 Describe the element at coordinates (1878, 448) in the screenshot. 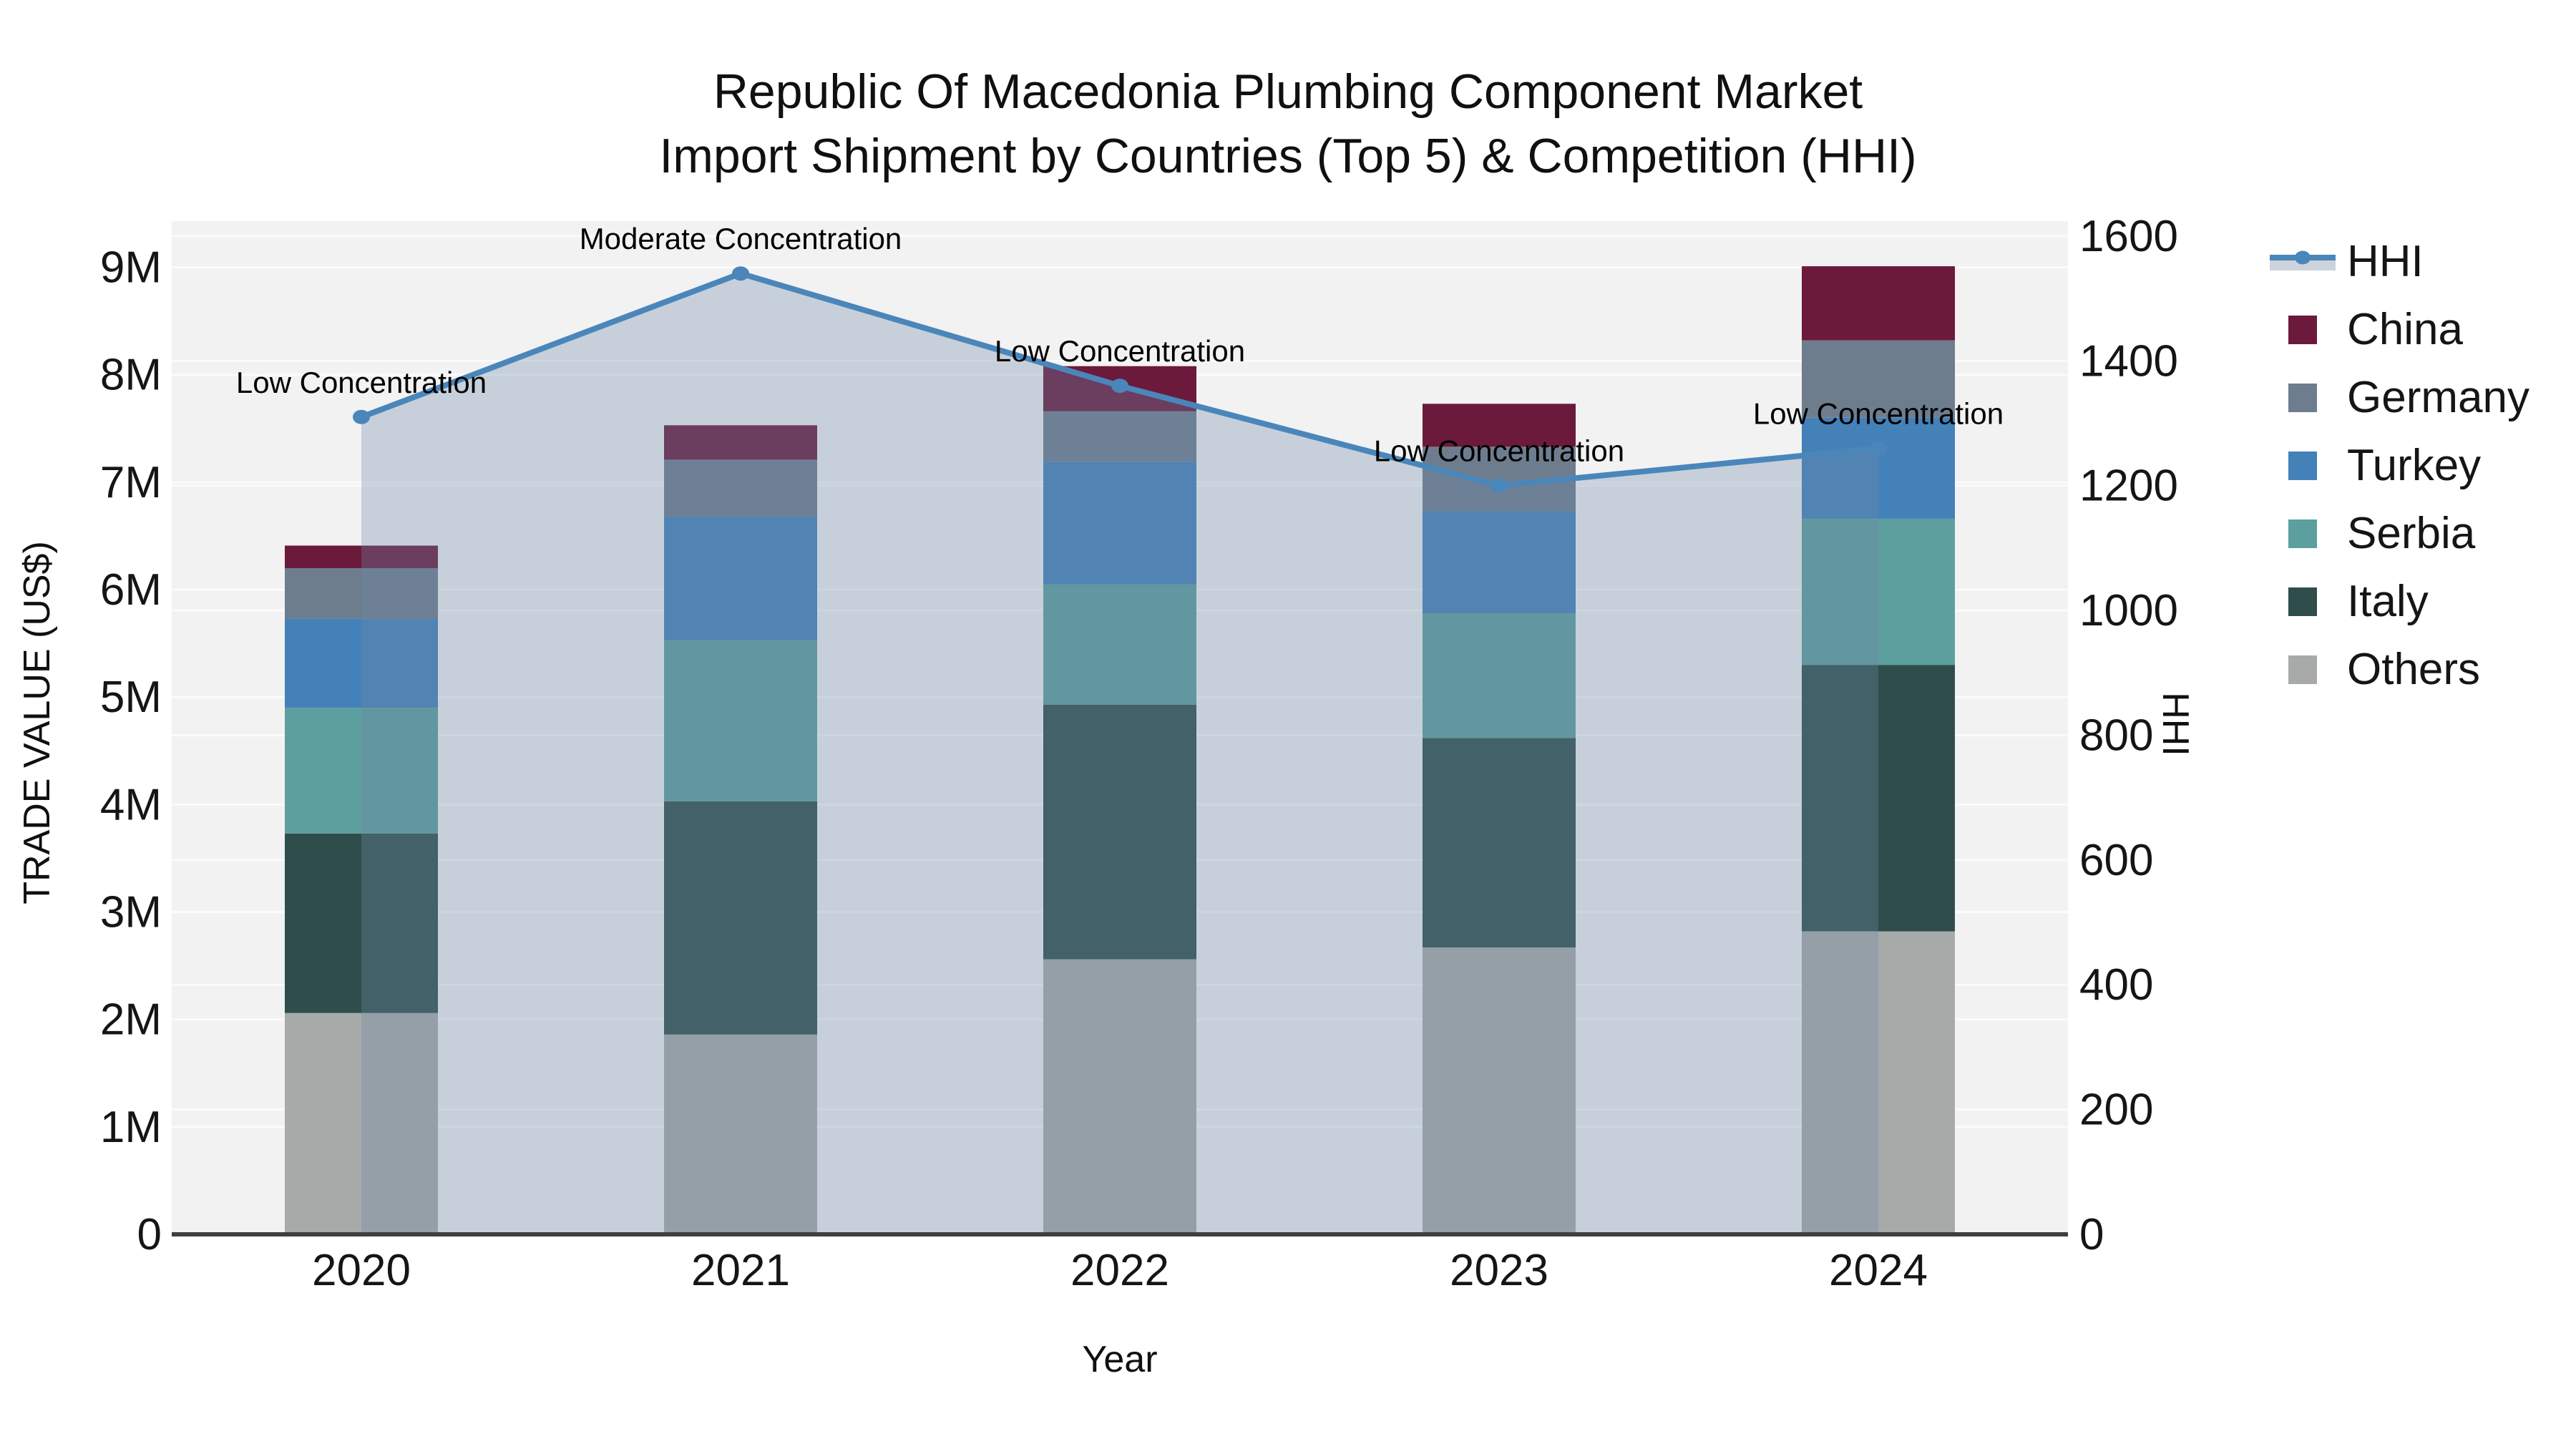

I see `hhi-marker-2024` at that location.